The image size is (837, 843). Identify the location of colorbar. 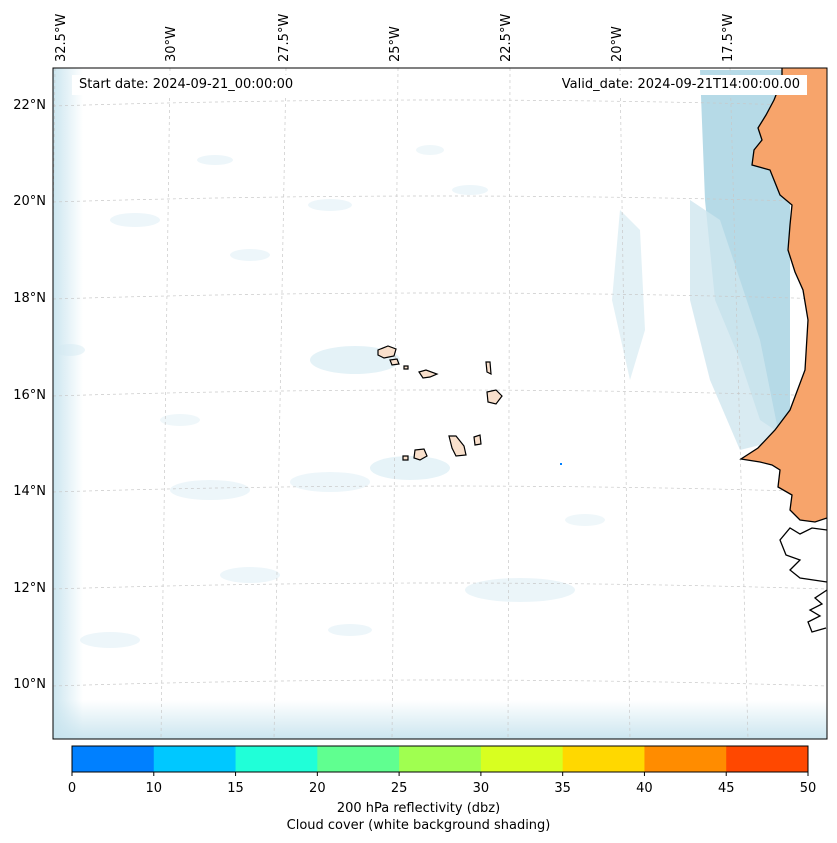
(440, 761).